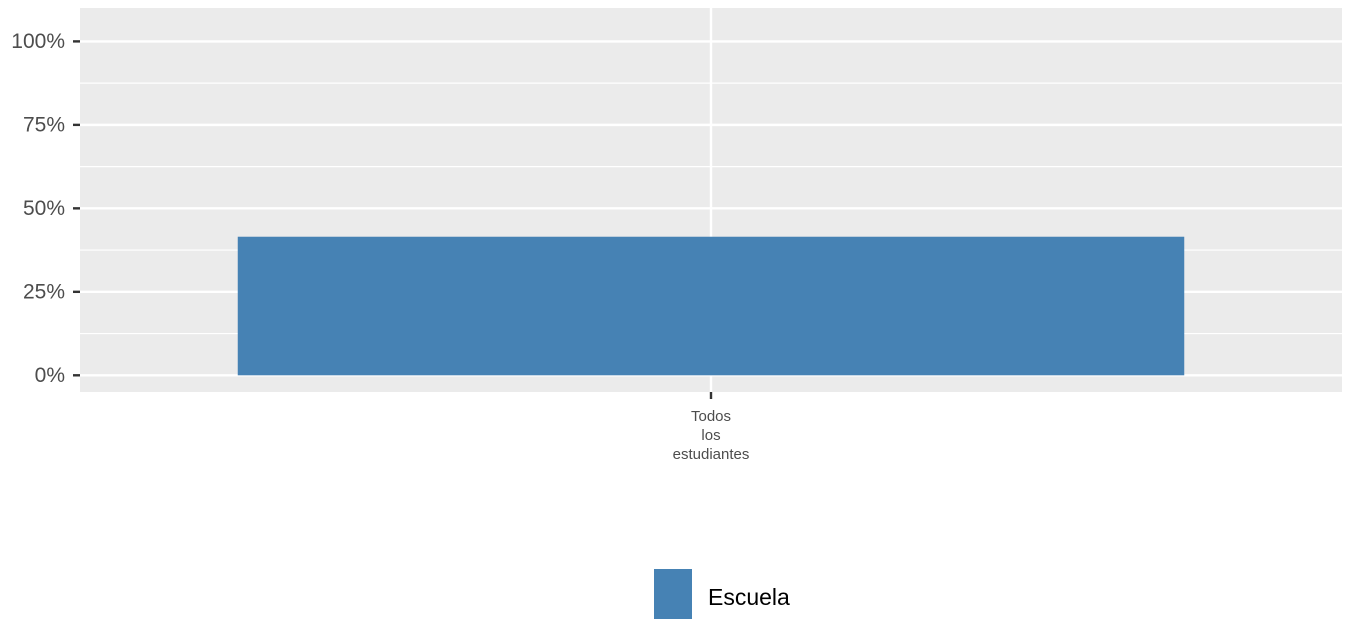 This screenshot has width=1345, height=619. Describe the element at coordinates (711, 435) in the screenshot. I see `x-tick-label: Todos los estudiantes` at that location.